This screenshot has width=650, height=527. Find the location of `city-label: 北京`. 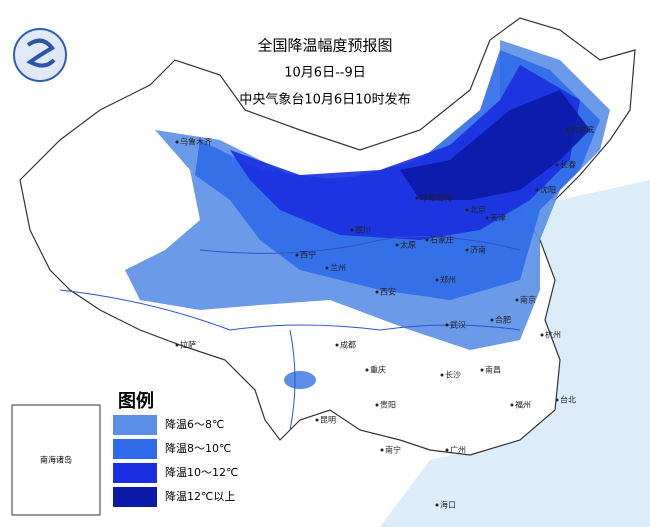

city-label: 北京 is located at coordinates (478, 210).